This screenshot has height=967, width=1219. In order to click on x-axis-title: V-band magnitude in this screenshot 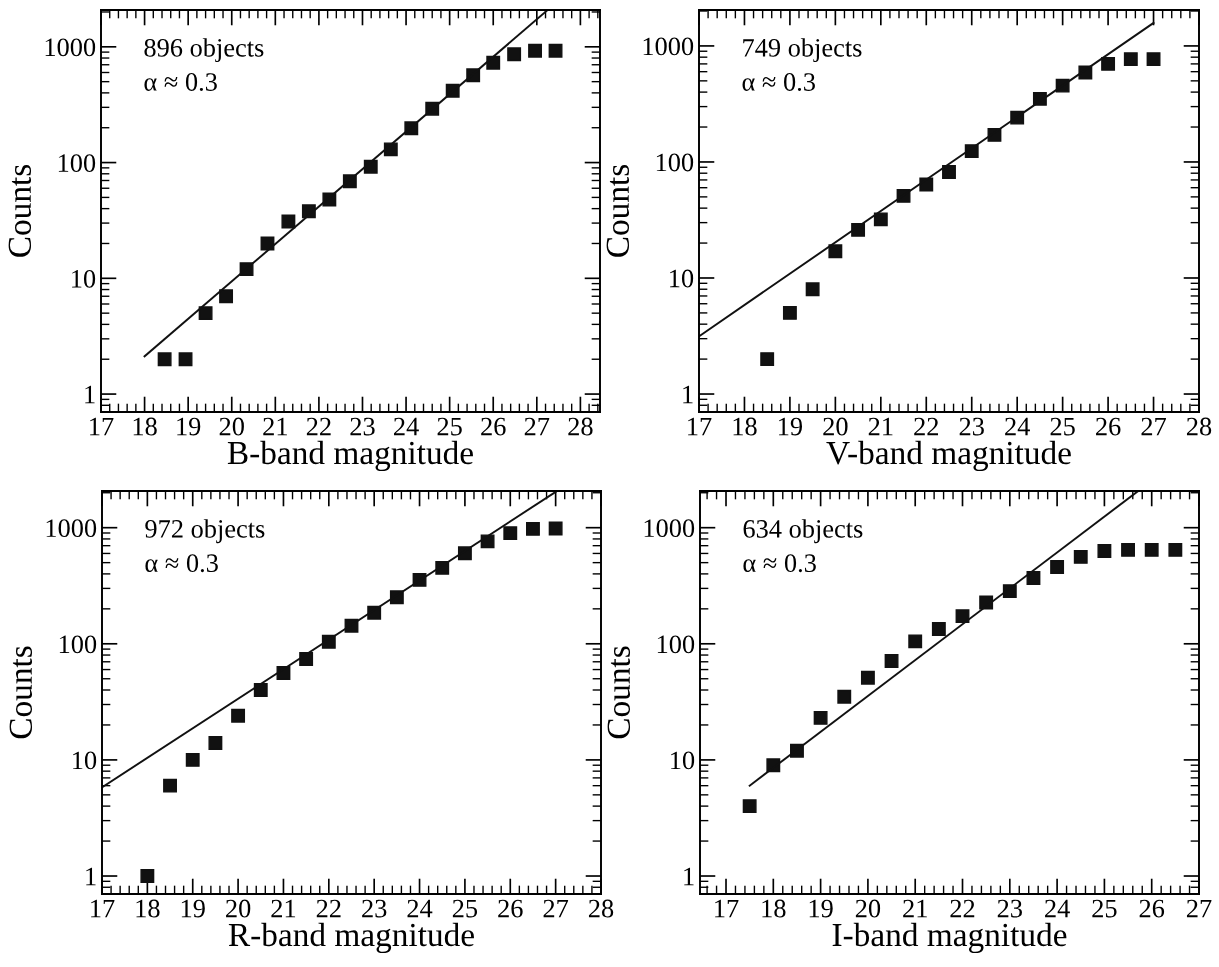, I will do `click(948, 456)`.